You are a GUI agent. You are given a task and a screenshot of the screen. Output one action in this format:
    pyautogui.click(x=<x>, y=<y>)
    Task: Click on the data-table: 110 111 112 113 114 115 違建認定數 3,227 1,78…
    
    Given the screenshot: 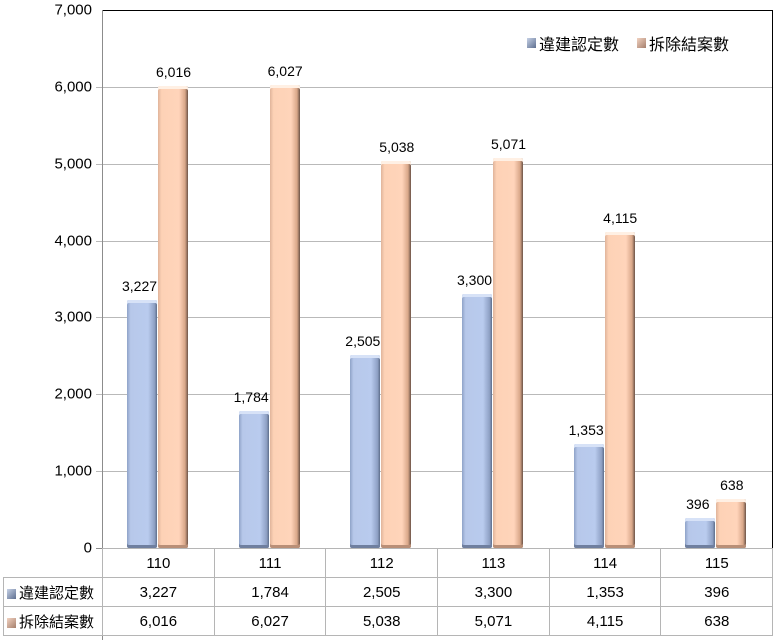 What is the action you would take?
    pyautogui.click(x=388, y=592)
    